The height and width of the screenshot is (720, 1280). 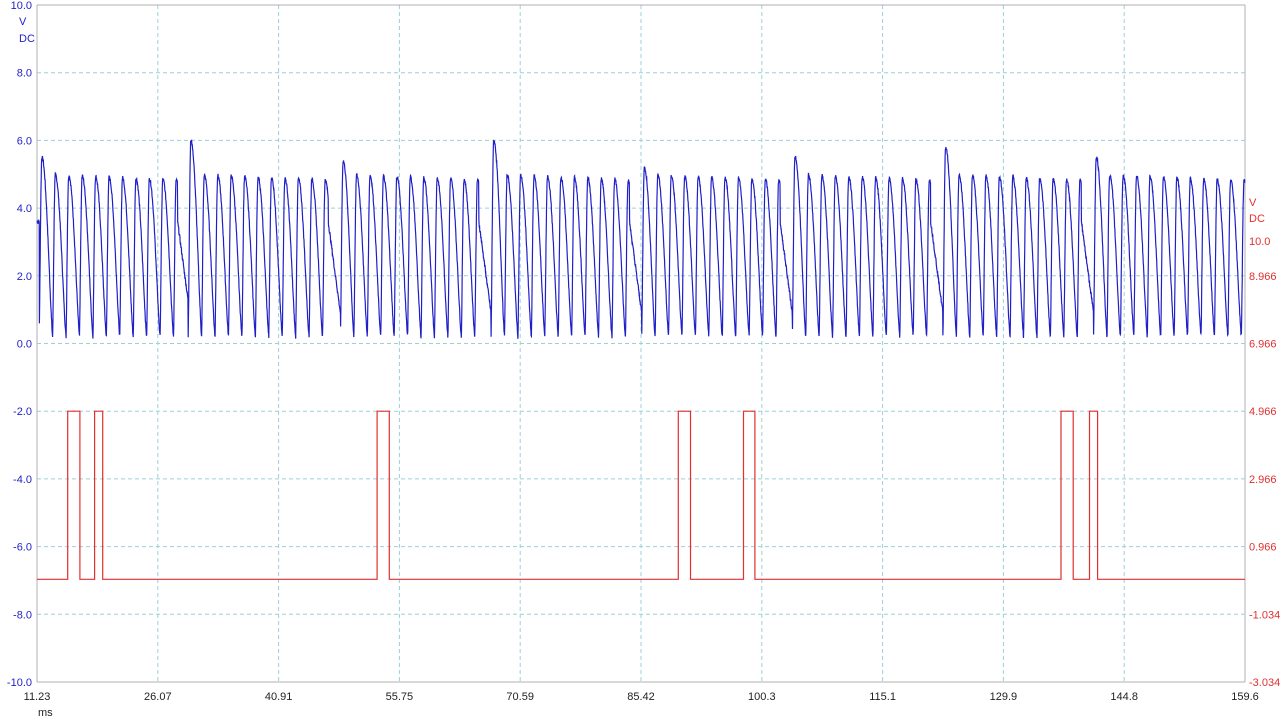 What do you see at coordinates (1264, 683) in the screenshot?
I see `right-tick-label: -3.034` at bounding box center [1264, 683].